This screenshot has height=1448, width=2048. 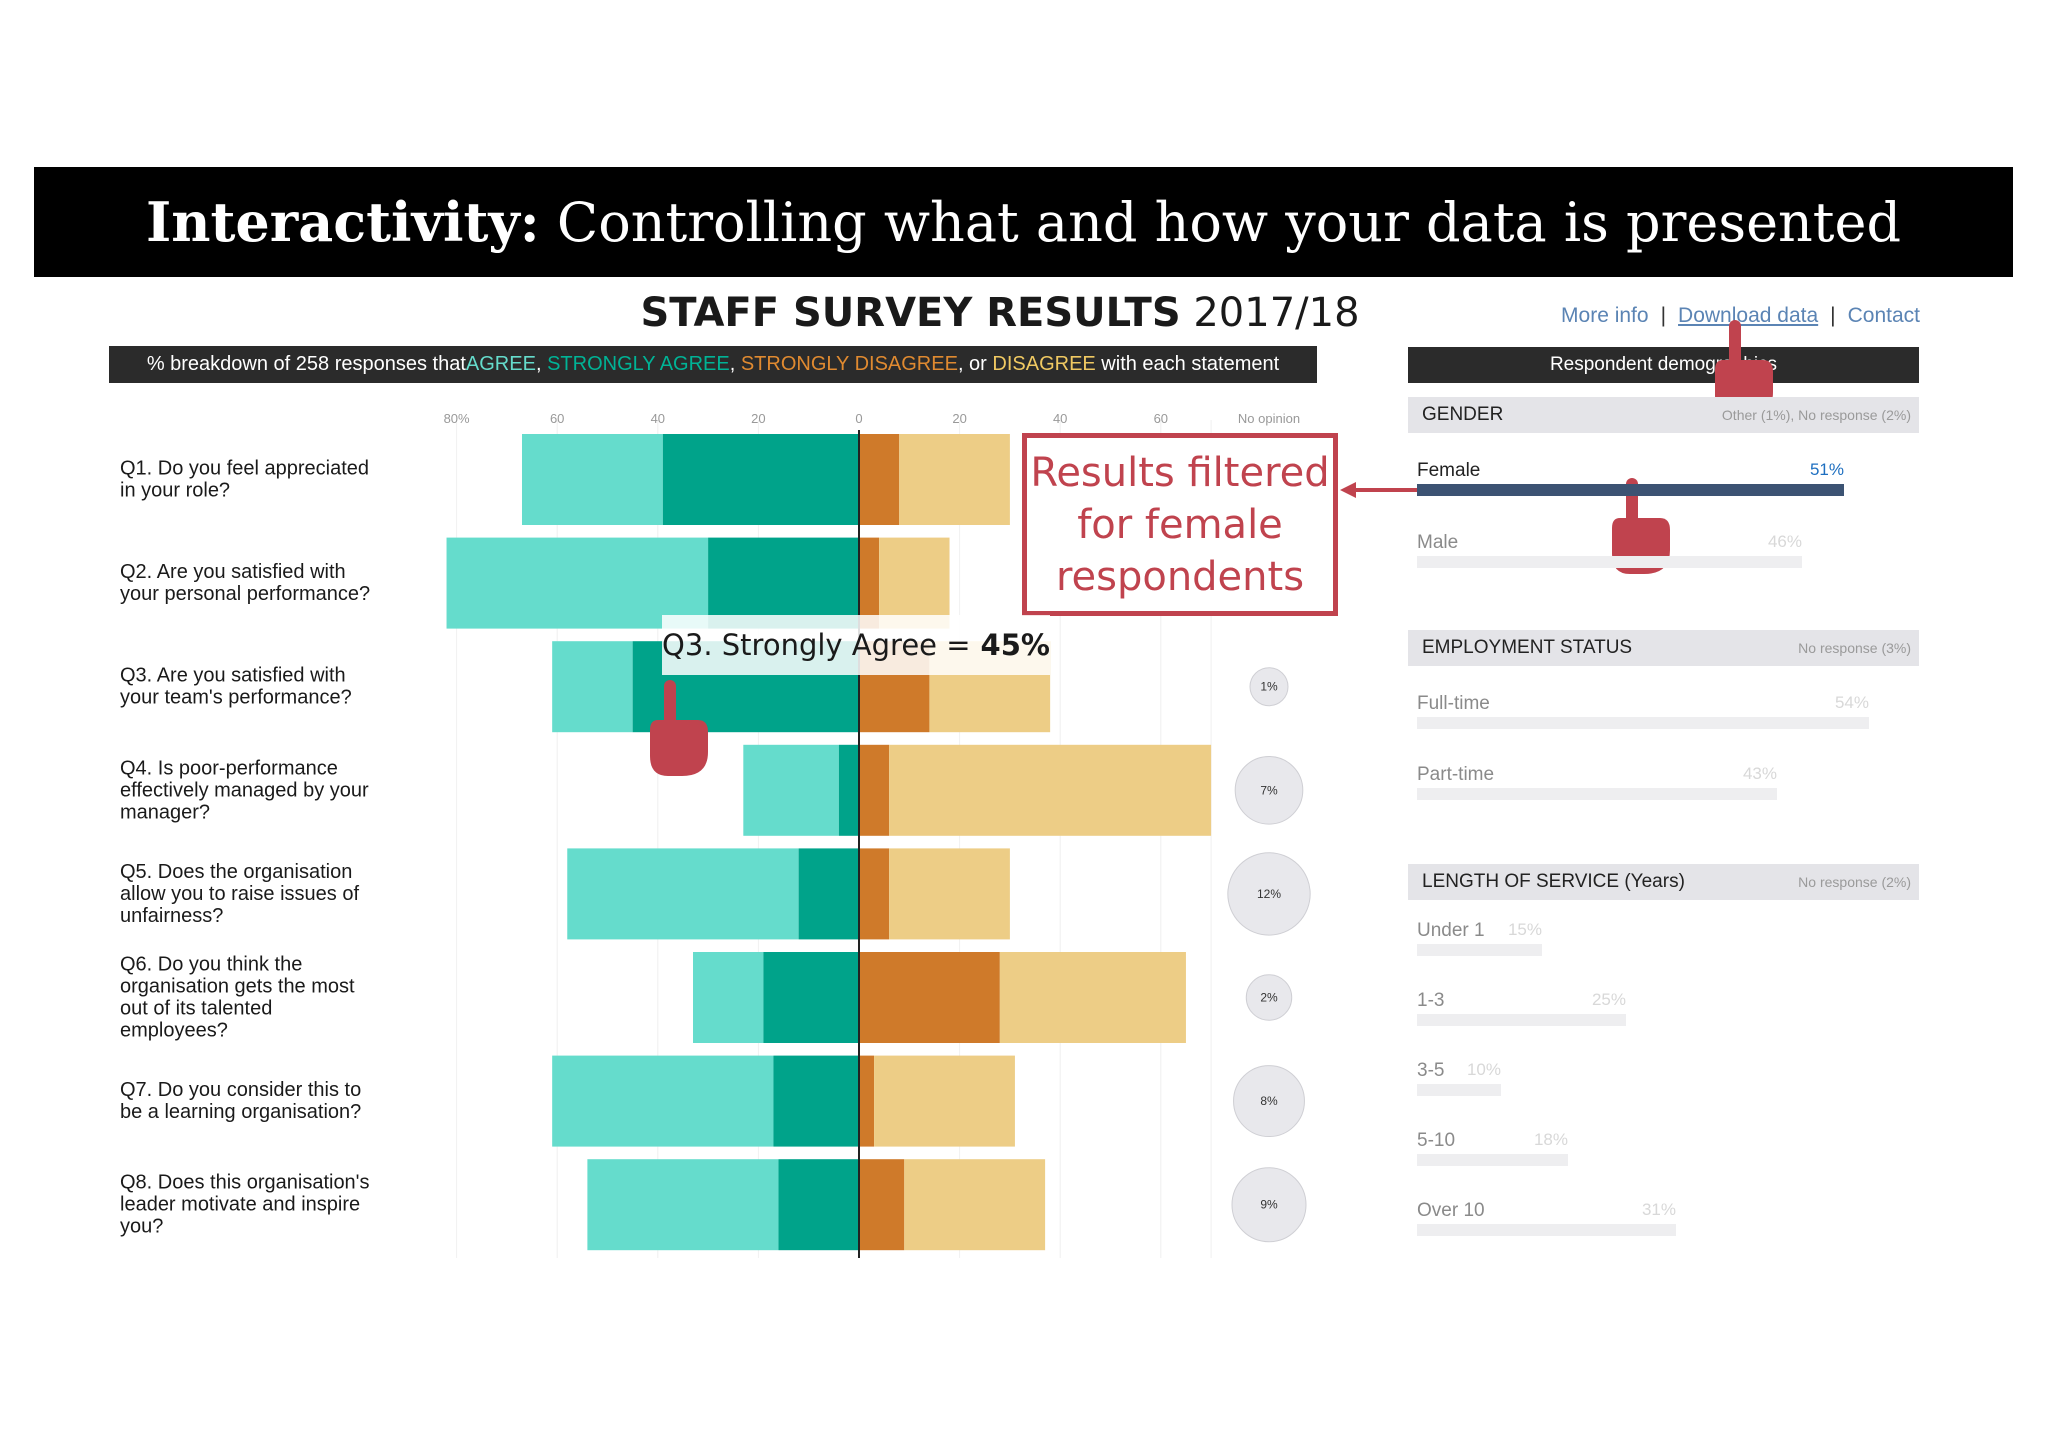 What do you see at coordinates (1449, 470) in the screenshot?
I see `filter-item-label: Female` at bounding box center [1449, 470].